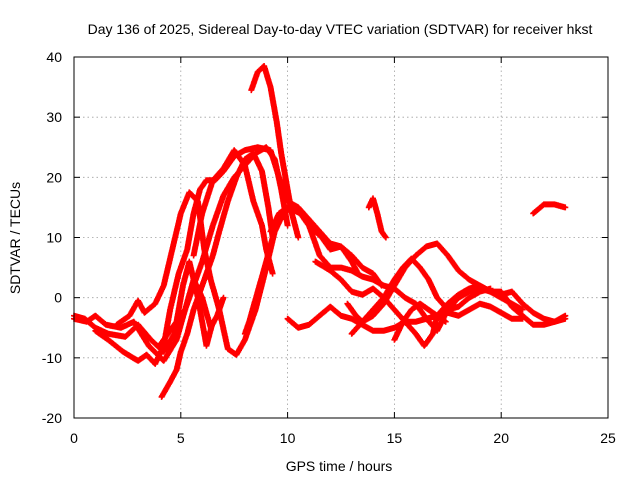 This screenshot has height=480, width=640. I want to click on y-tick-label: 0, so click(58, 298).